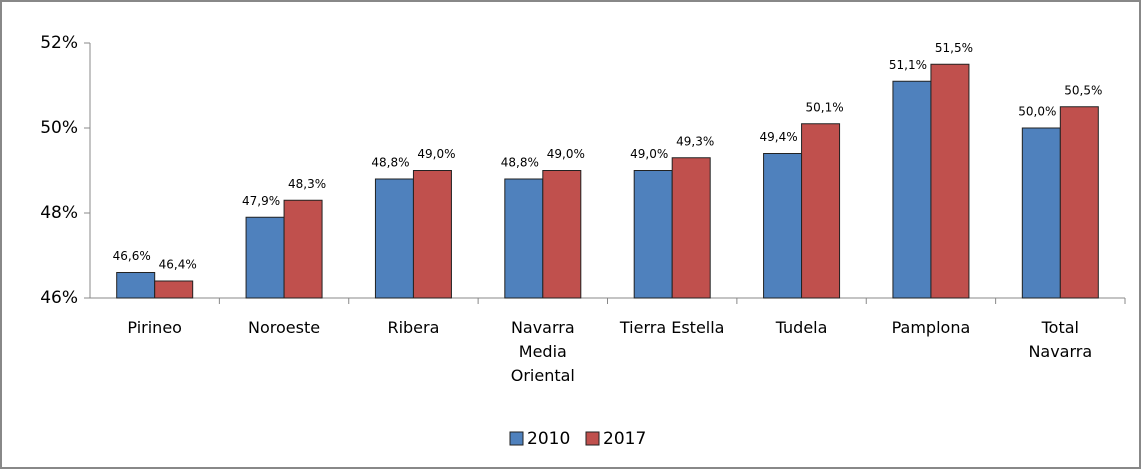 The width and height of the screenshot is (1142, 470). Describe the element at coordinates (284, 327) in the screenshot. I see `x-tick-label: Noroeste` at that location.